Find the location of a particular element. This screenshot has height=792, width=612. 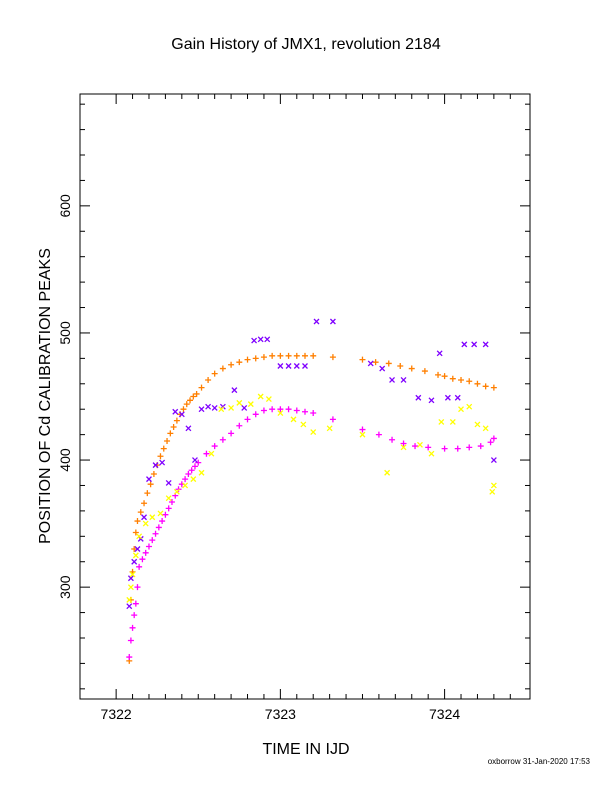

y-tick-label: 600 is located at coordinates (65, 206).